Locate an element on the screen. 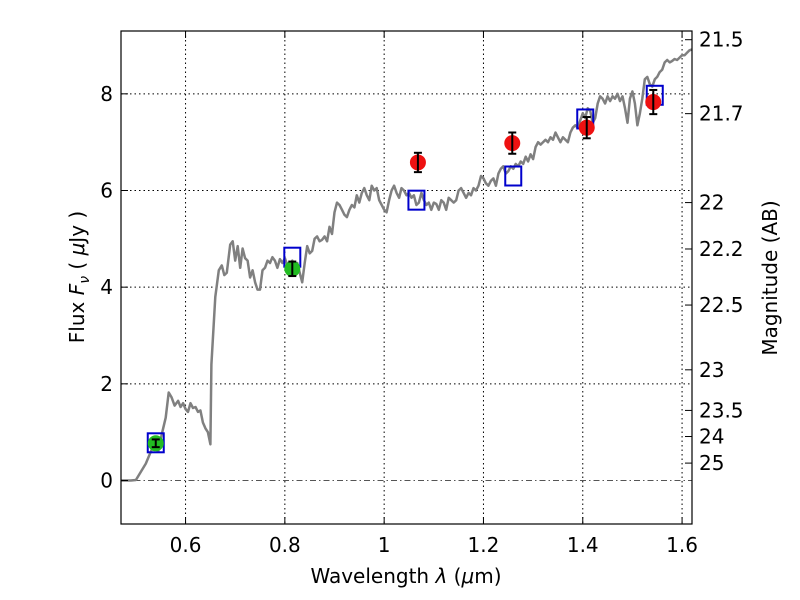 This screenshot has width=800, height=600. x-tick-label-1: 0.8 is located at coordinates (285, 545).